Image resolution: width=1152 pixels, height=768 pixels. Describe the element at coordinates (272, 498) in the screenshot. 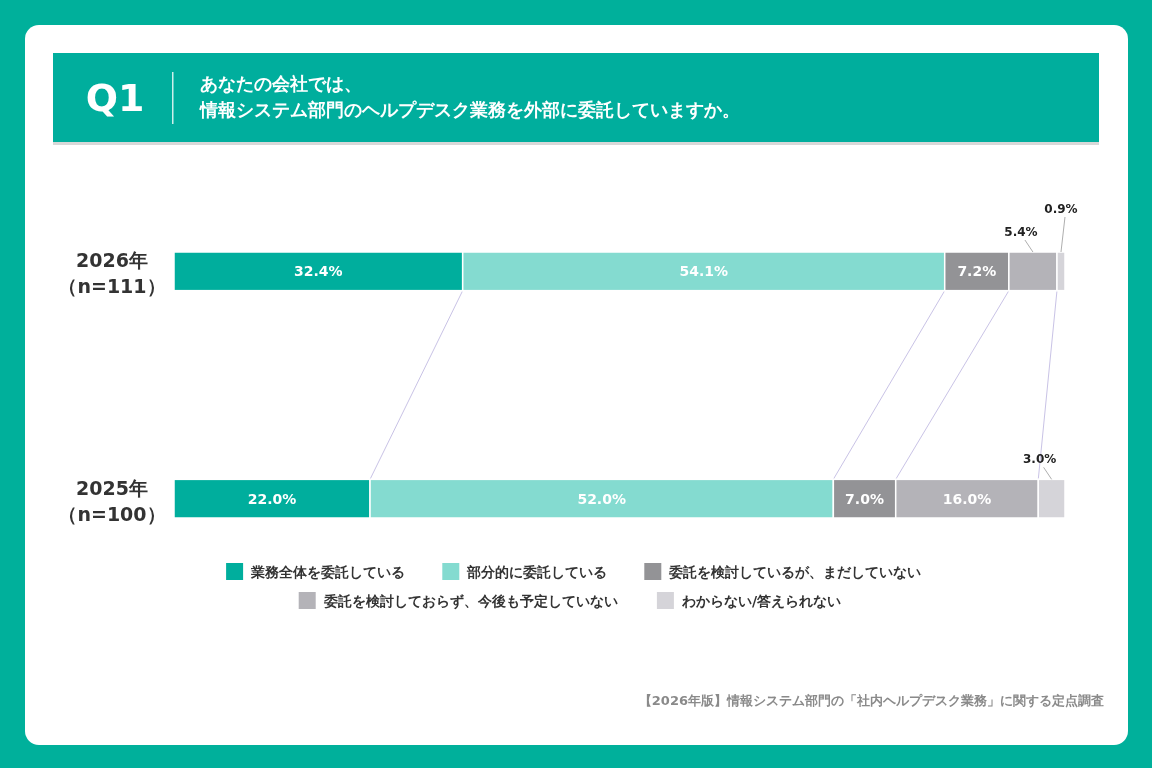

I see `data-label: 22.0%` at that location.